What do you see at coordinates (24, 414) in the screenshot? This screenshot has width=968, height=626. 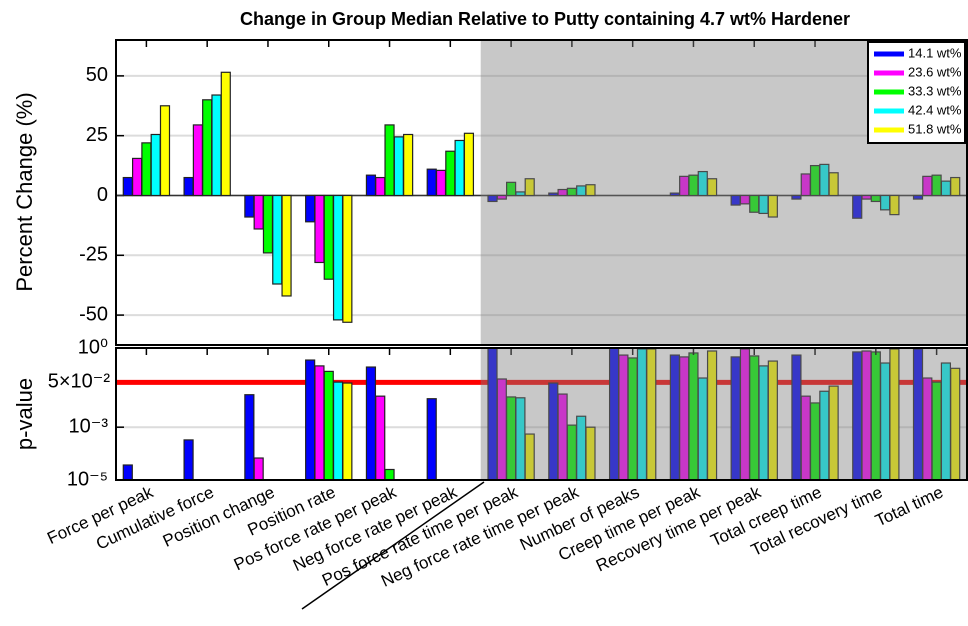 I see `y-axis-label: p-value` at bounding box center [24, 414].